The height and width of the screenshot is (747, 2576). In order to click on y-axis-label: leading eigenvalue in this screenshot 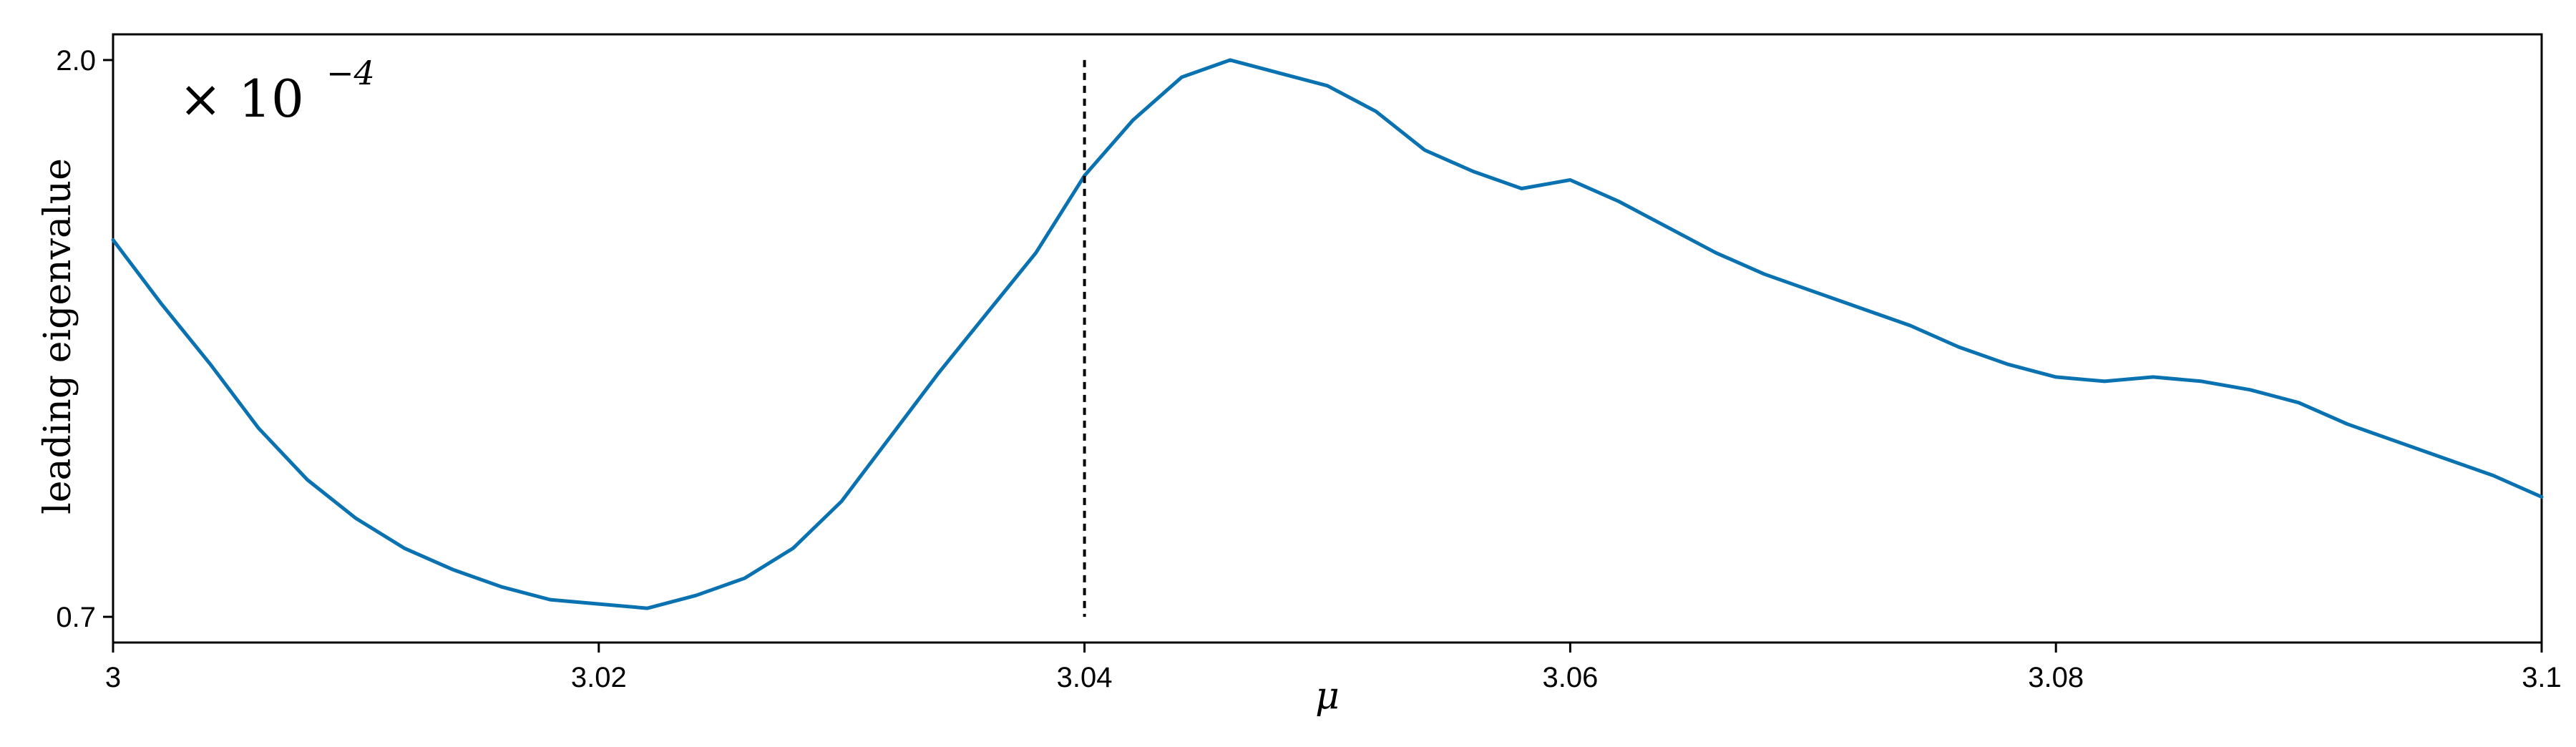, I will do `click(57, 336)`.